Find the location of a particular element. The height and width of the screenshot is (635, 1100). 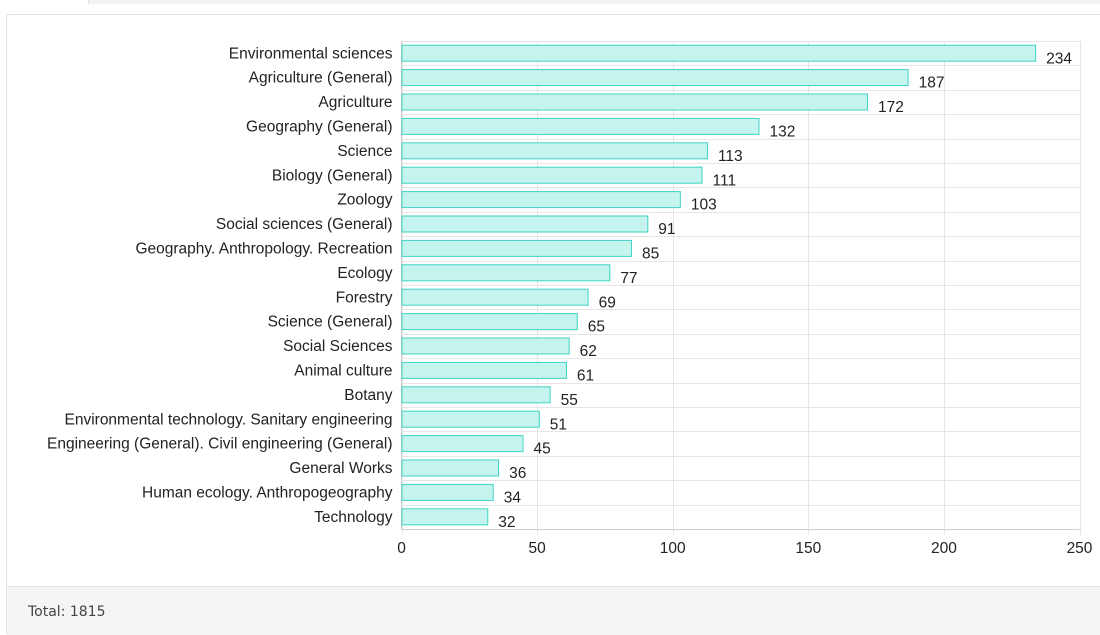

value-label: 62 is located at coordinates (588, 351).